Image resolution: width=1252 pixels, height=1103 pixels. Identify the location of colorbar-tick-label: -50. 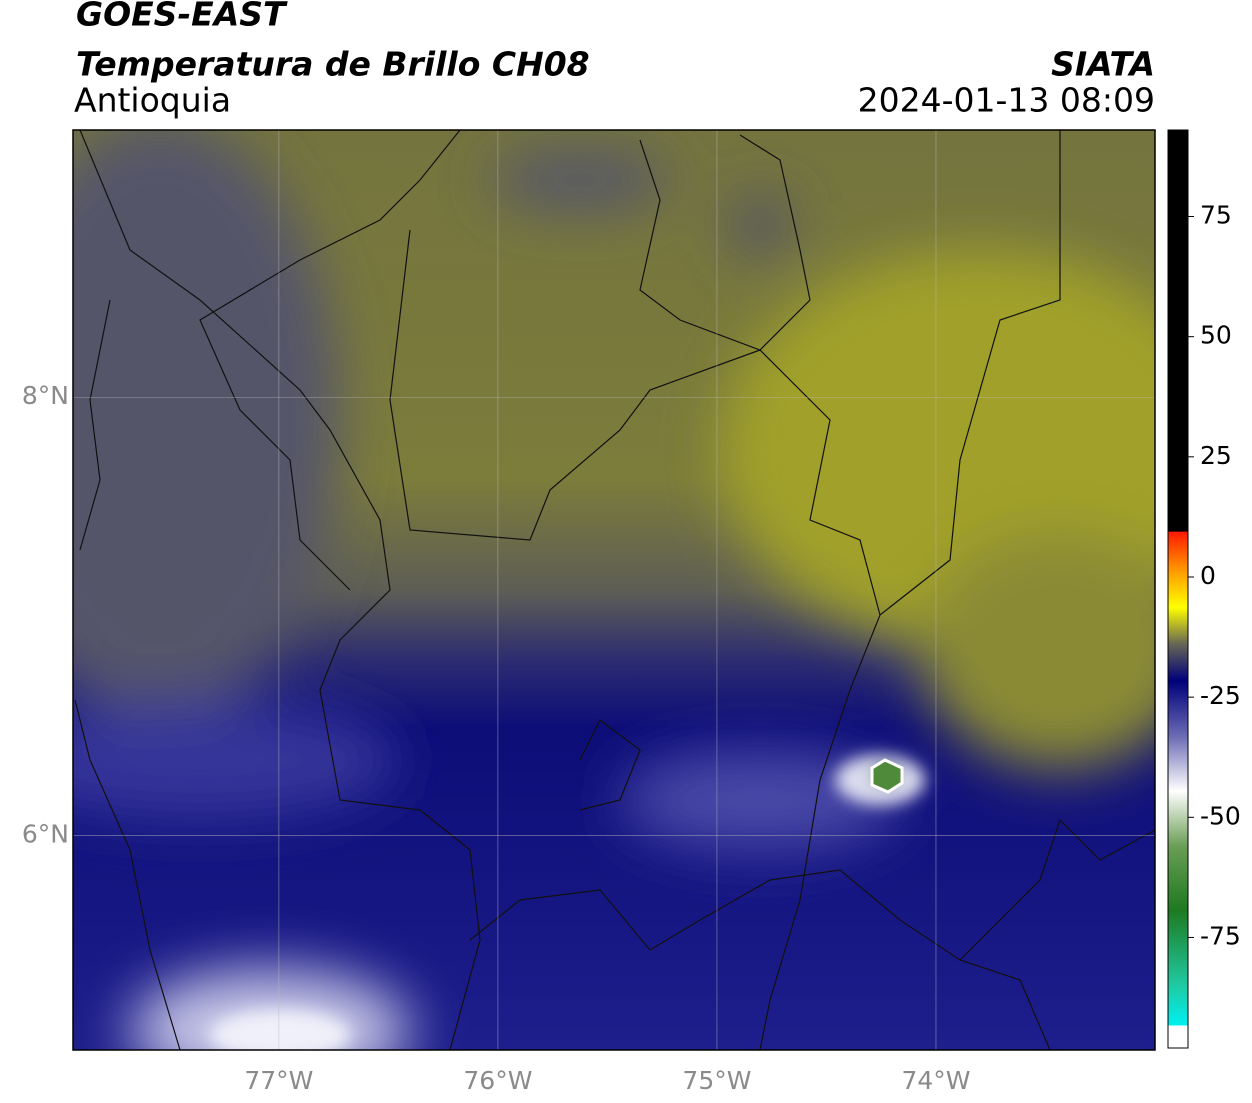
(1220, 815).